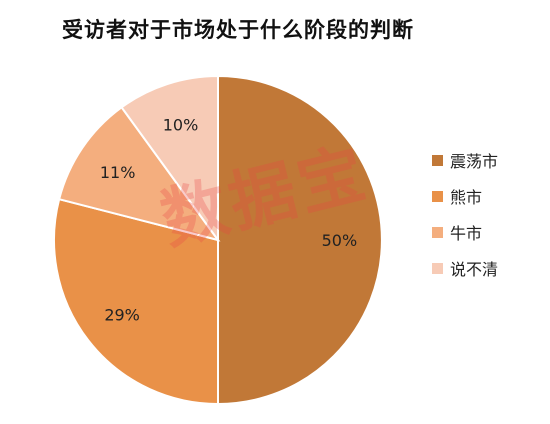 This screenshot has width=550, height=424. I want to click on data-label: 11%, so click(118, 172).